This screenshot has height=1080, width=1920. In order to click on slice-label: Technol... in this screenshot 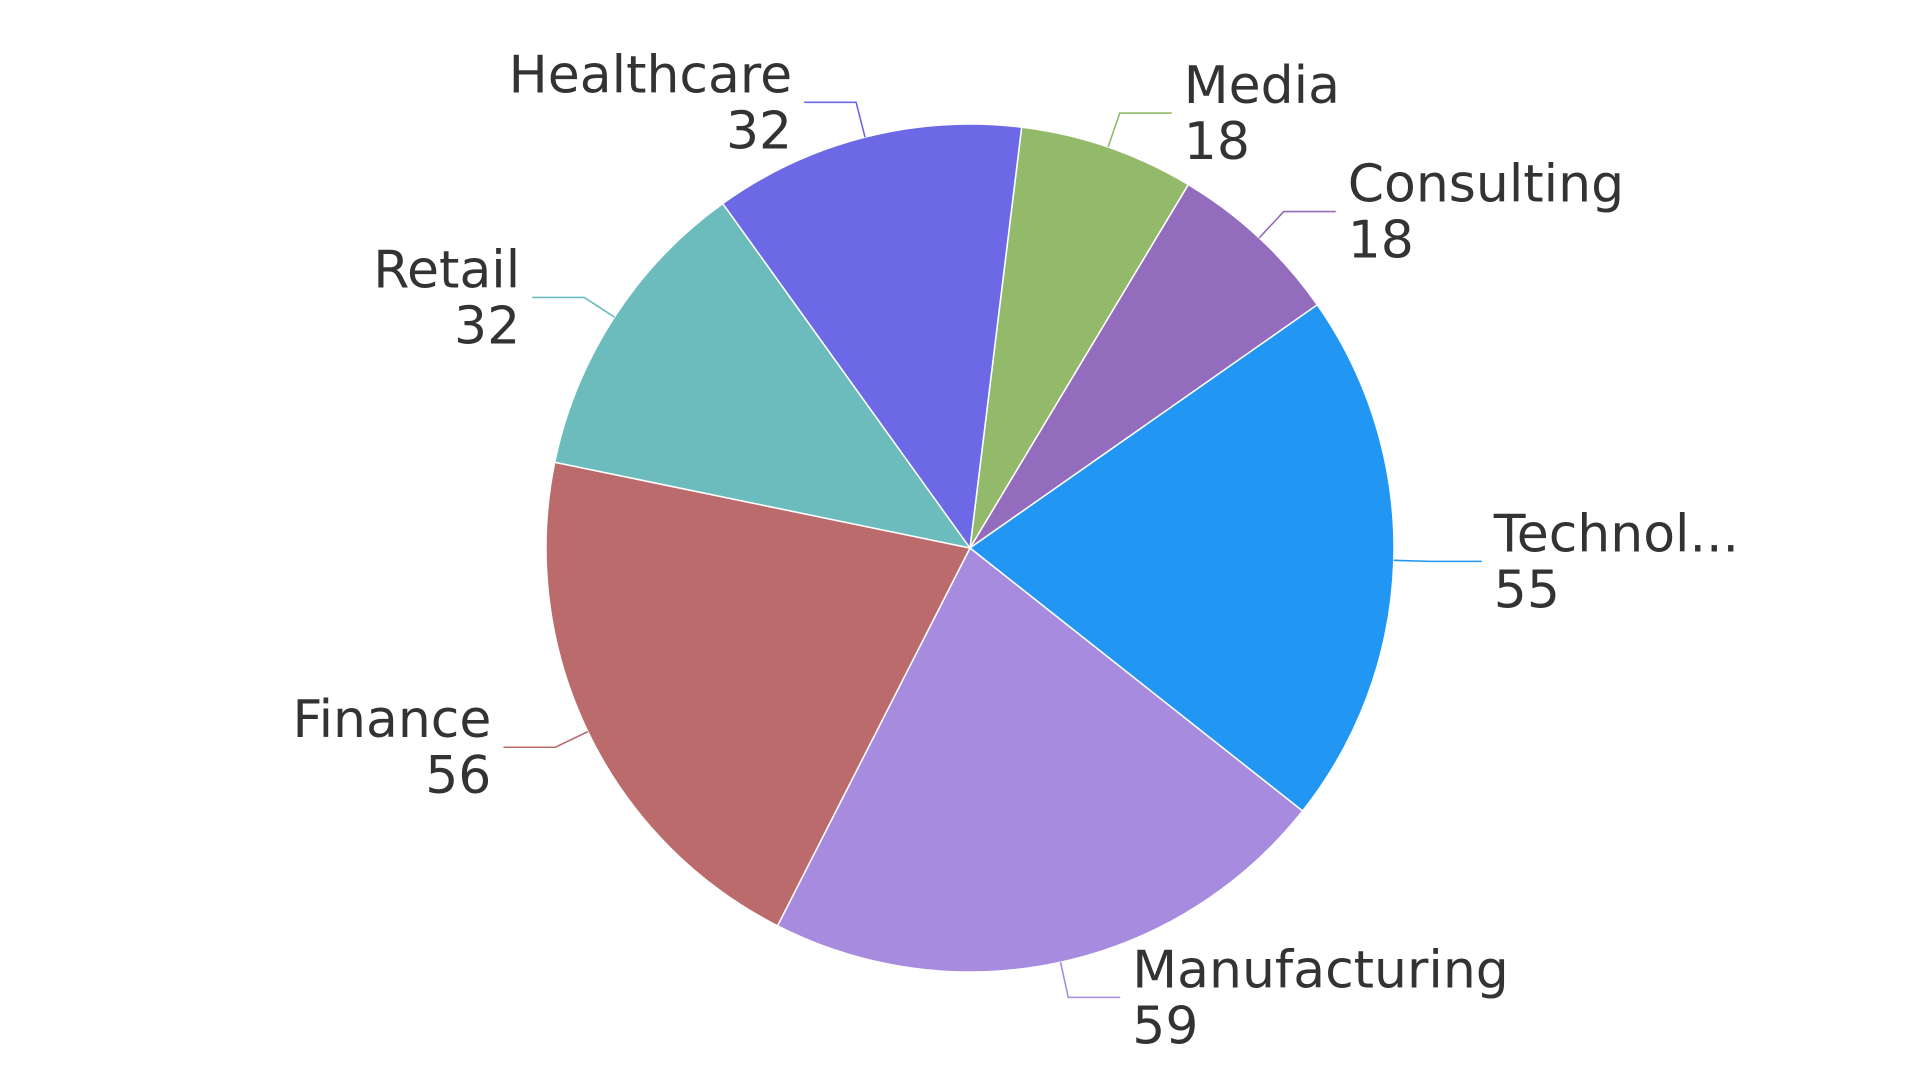, I will do `click(1616, 534)`.